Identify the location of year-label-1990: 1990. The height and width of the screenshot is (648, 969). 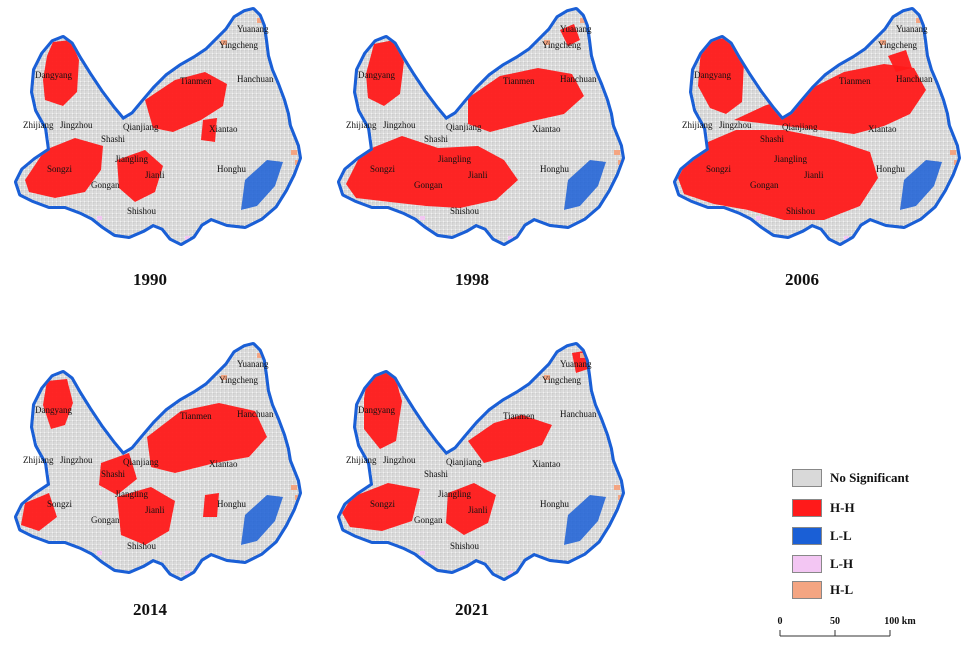
(150, 279).